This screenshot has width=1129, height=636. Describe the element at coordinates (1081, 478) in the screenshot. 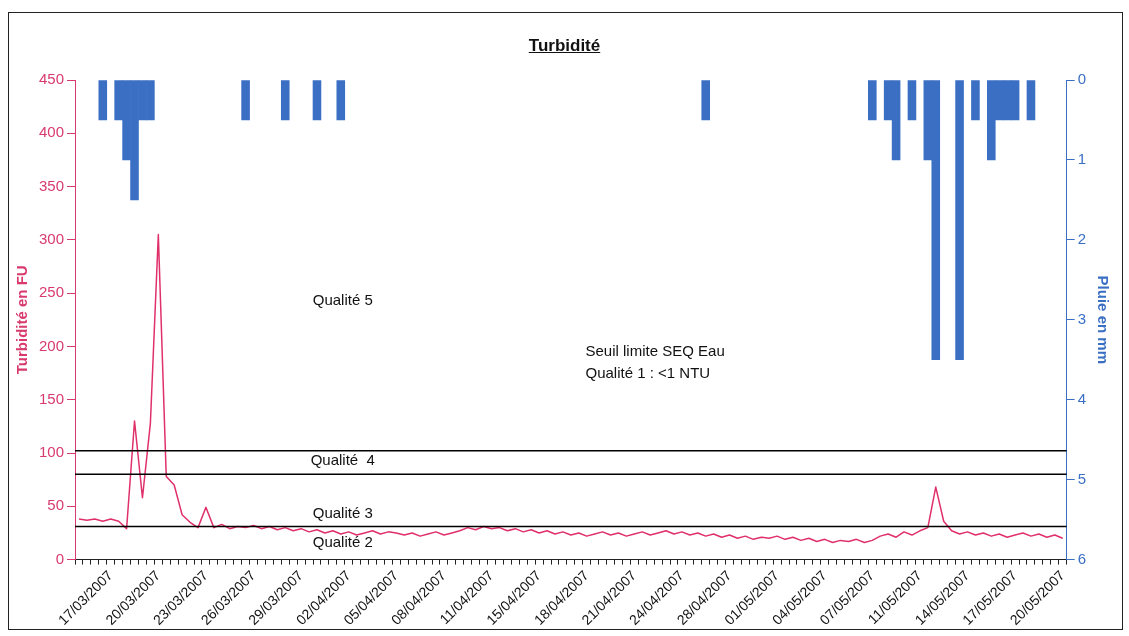

I see `y2-tick-label: 5` at that location.